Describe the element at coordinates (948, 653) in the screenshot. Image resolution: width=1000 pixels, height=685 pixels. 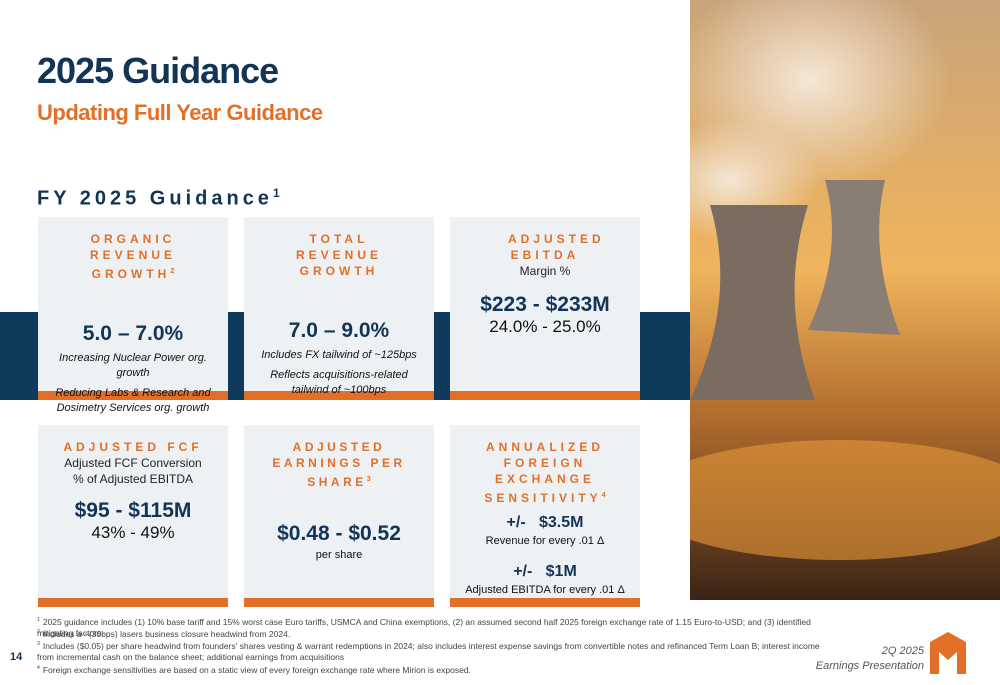
I see `logo` at that location.